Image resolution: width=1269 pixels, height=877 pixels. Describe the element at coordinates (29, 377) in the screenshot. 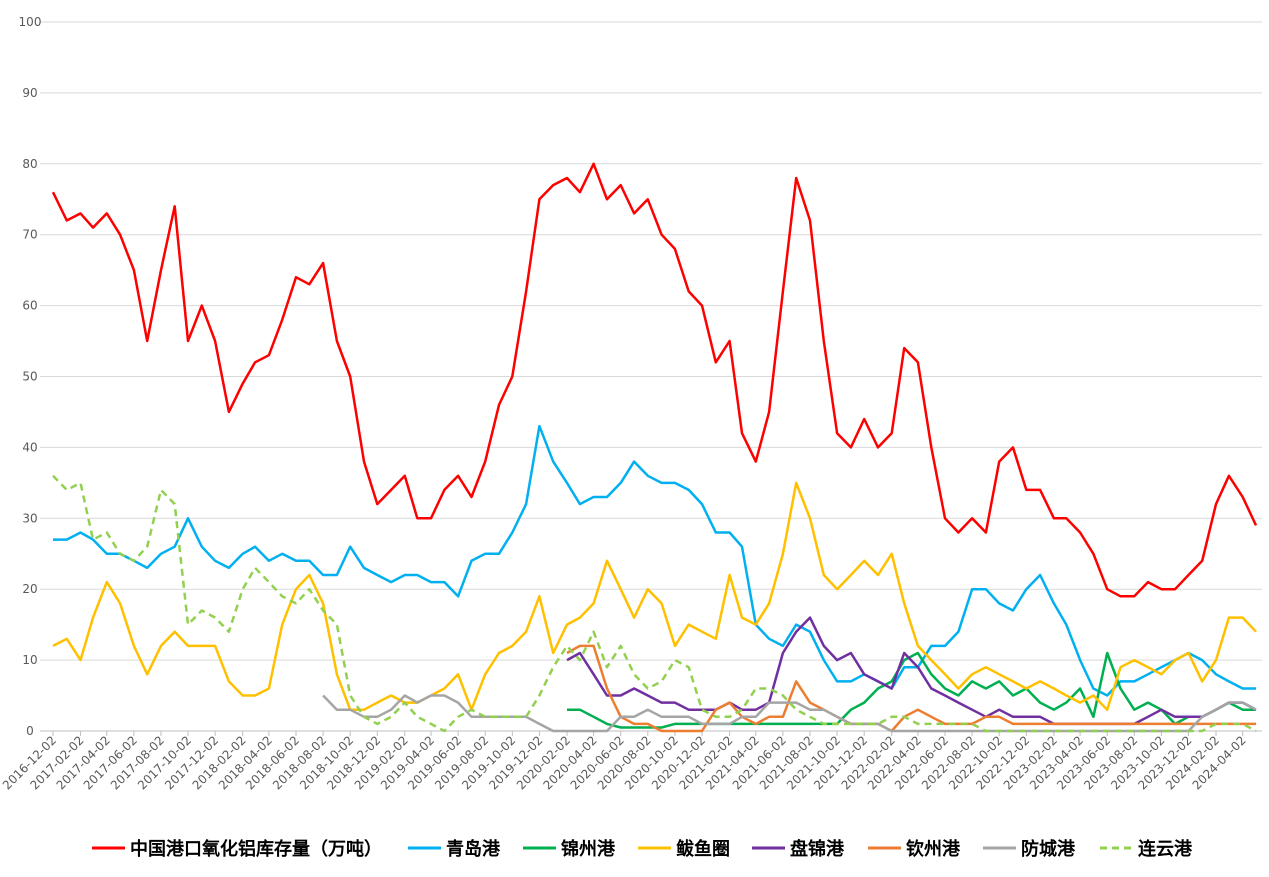

I see `y-tick-label: 50` at that location.